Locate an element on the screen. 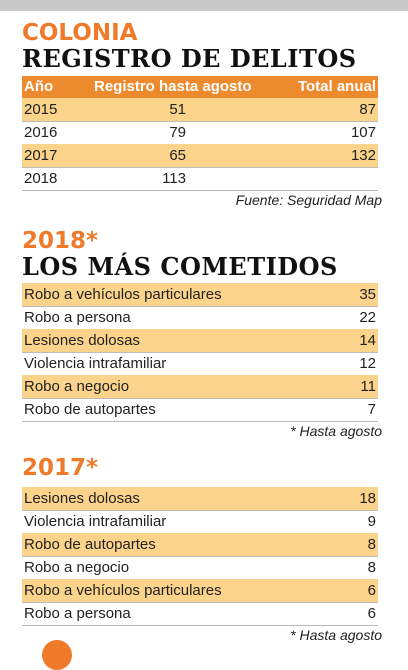 The height and width of the screenshot is (670, 408). crime-count: 11 is located at coordinates (368, 386).